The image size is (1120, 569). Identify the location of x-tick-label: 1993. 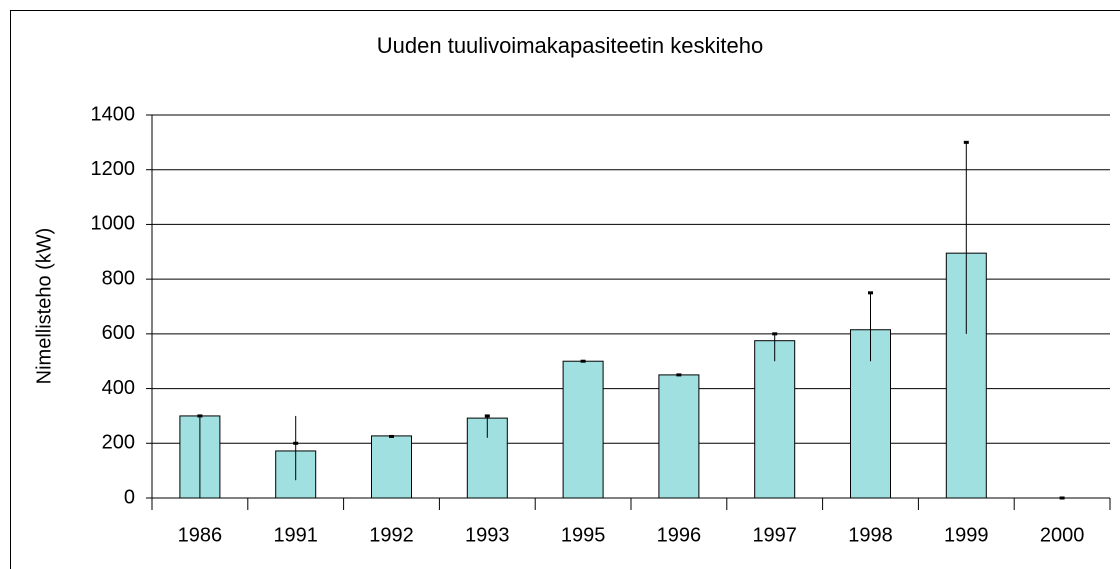
(487, 535).